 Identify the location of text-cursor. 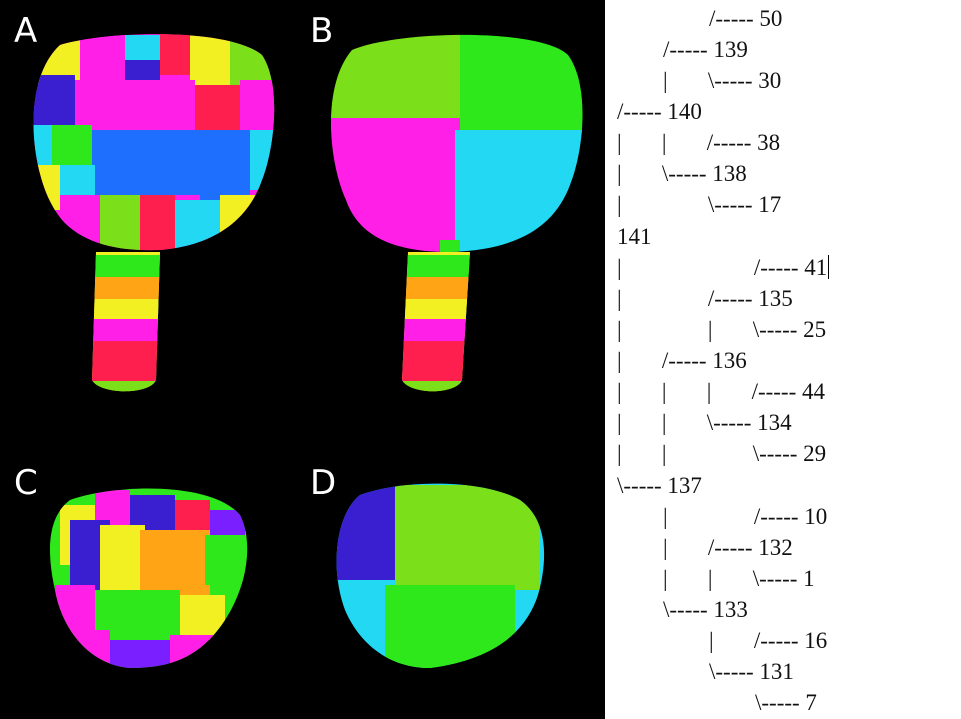
(829, 267).